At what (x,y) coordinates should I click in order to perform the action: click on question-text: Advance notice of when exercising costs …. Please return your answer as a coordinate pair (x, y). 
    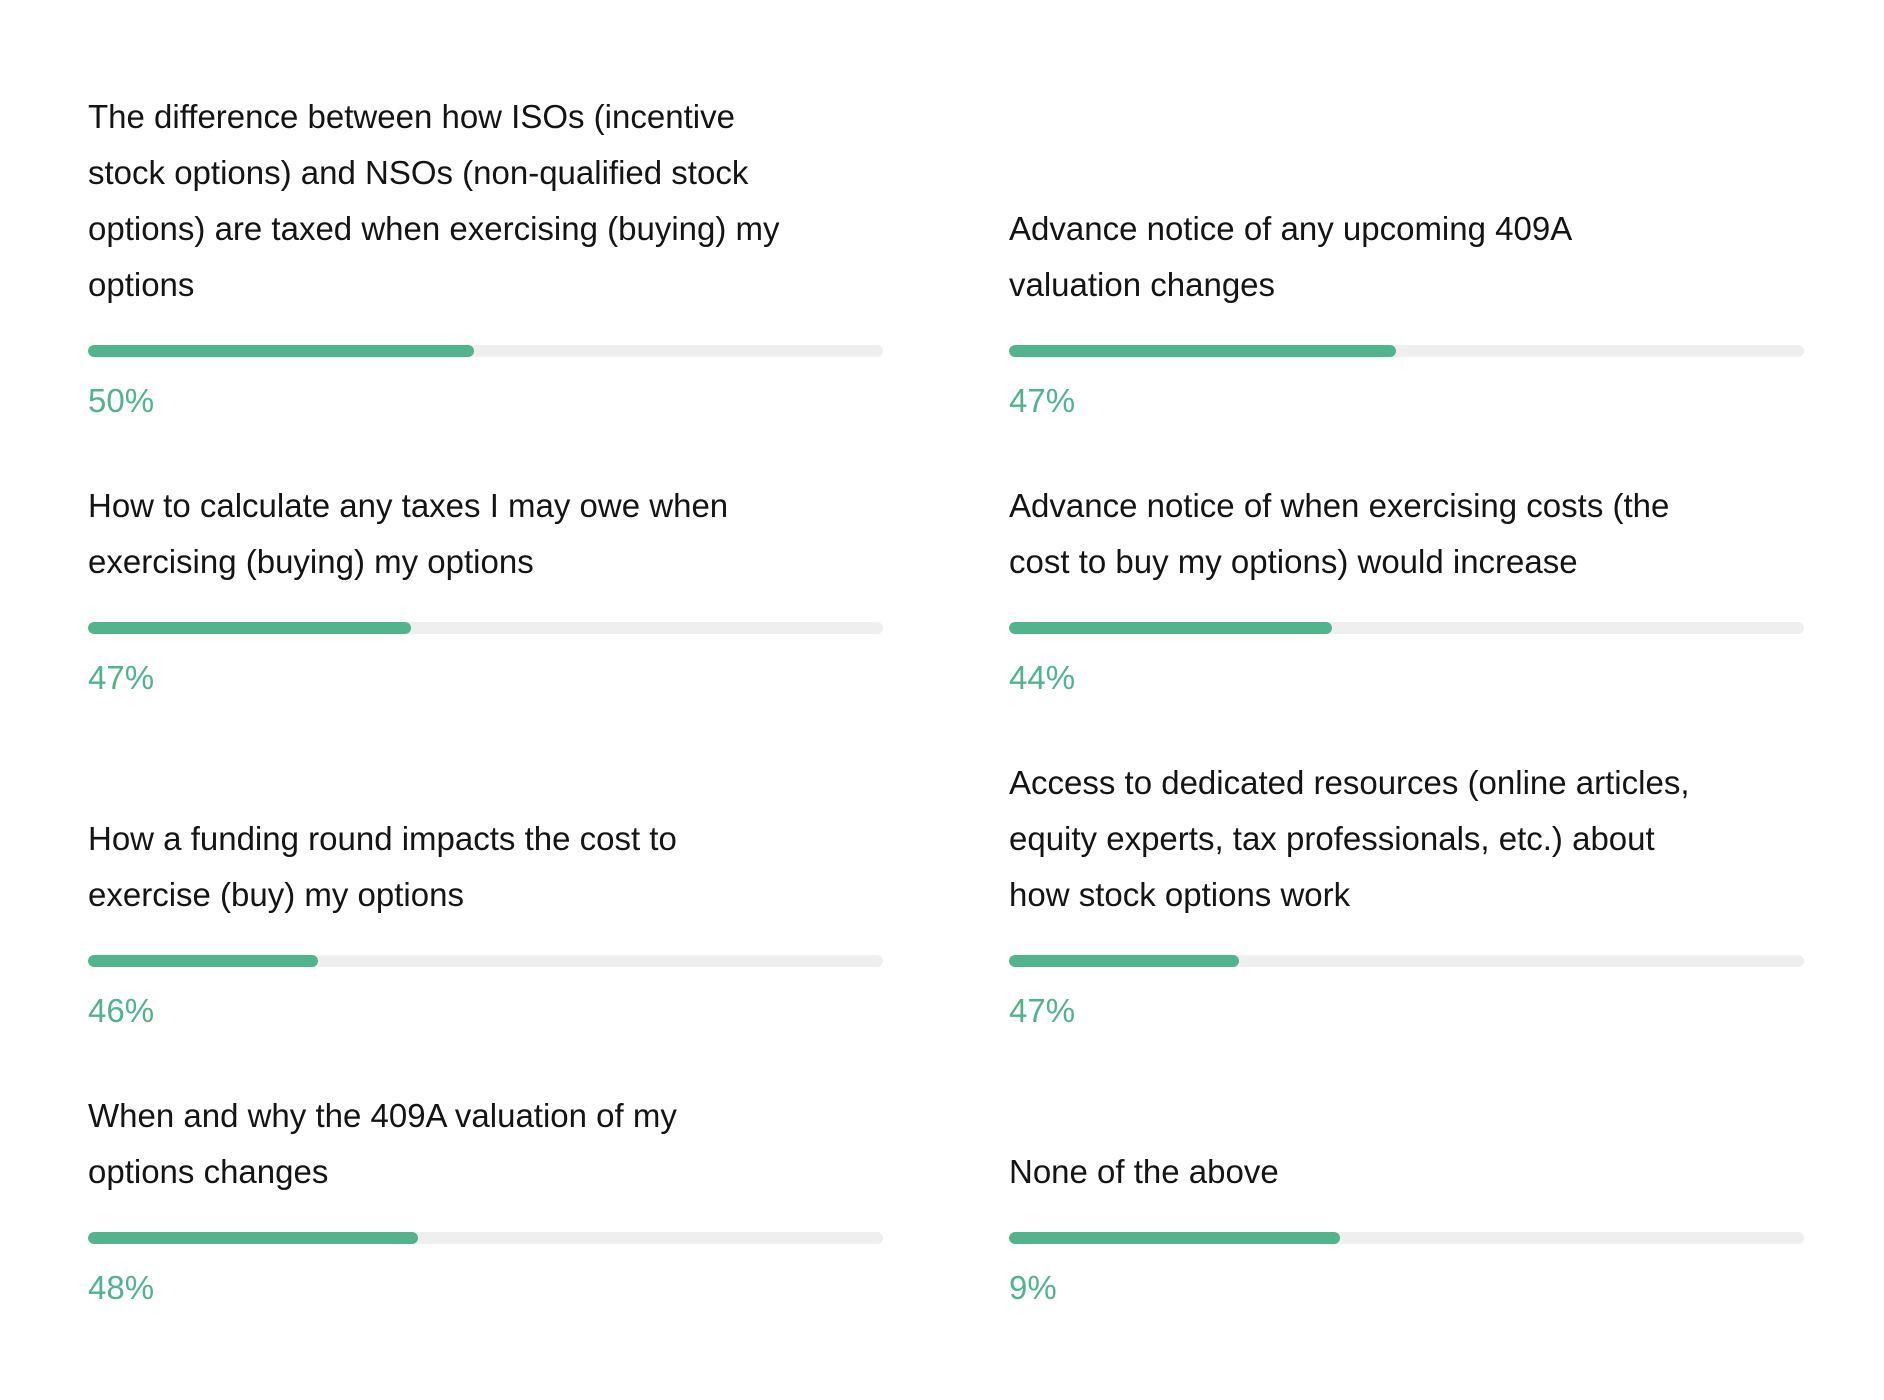
    Looking at the image, I should click on (1339, 505).